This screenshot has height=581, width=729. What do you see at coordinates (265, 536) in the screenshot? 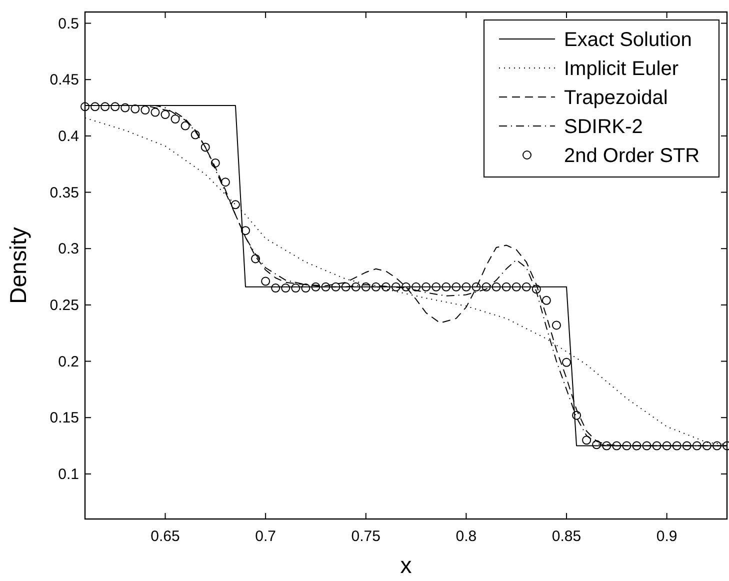
I see `x-tick-label: 0.7` at bounding box center [265, 536].